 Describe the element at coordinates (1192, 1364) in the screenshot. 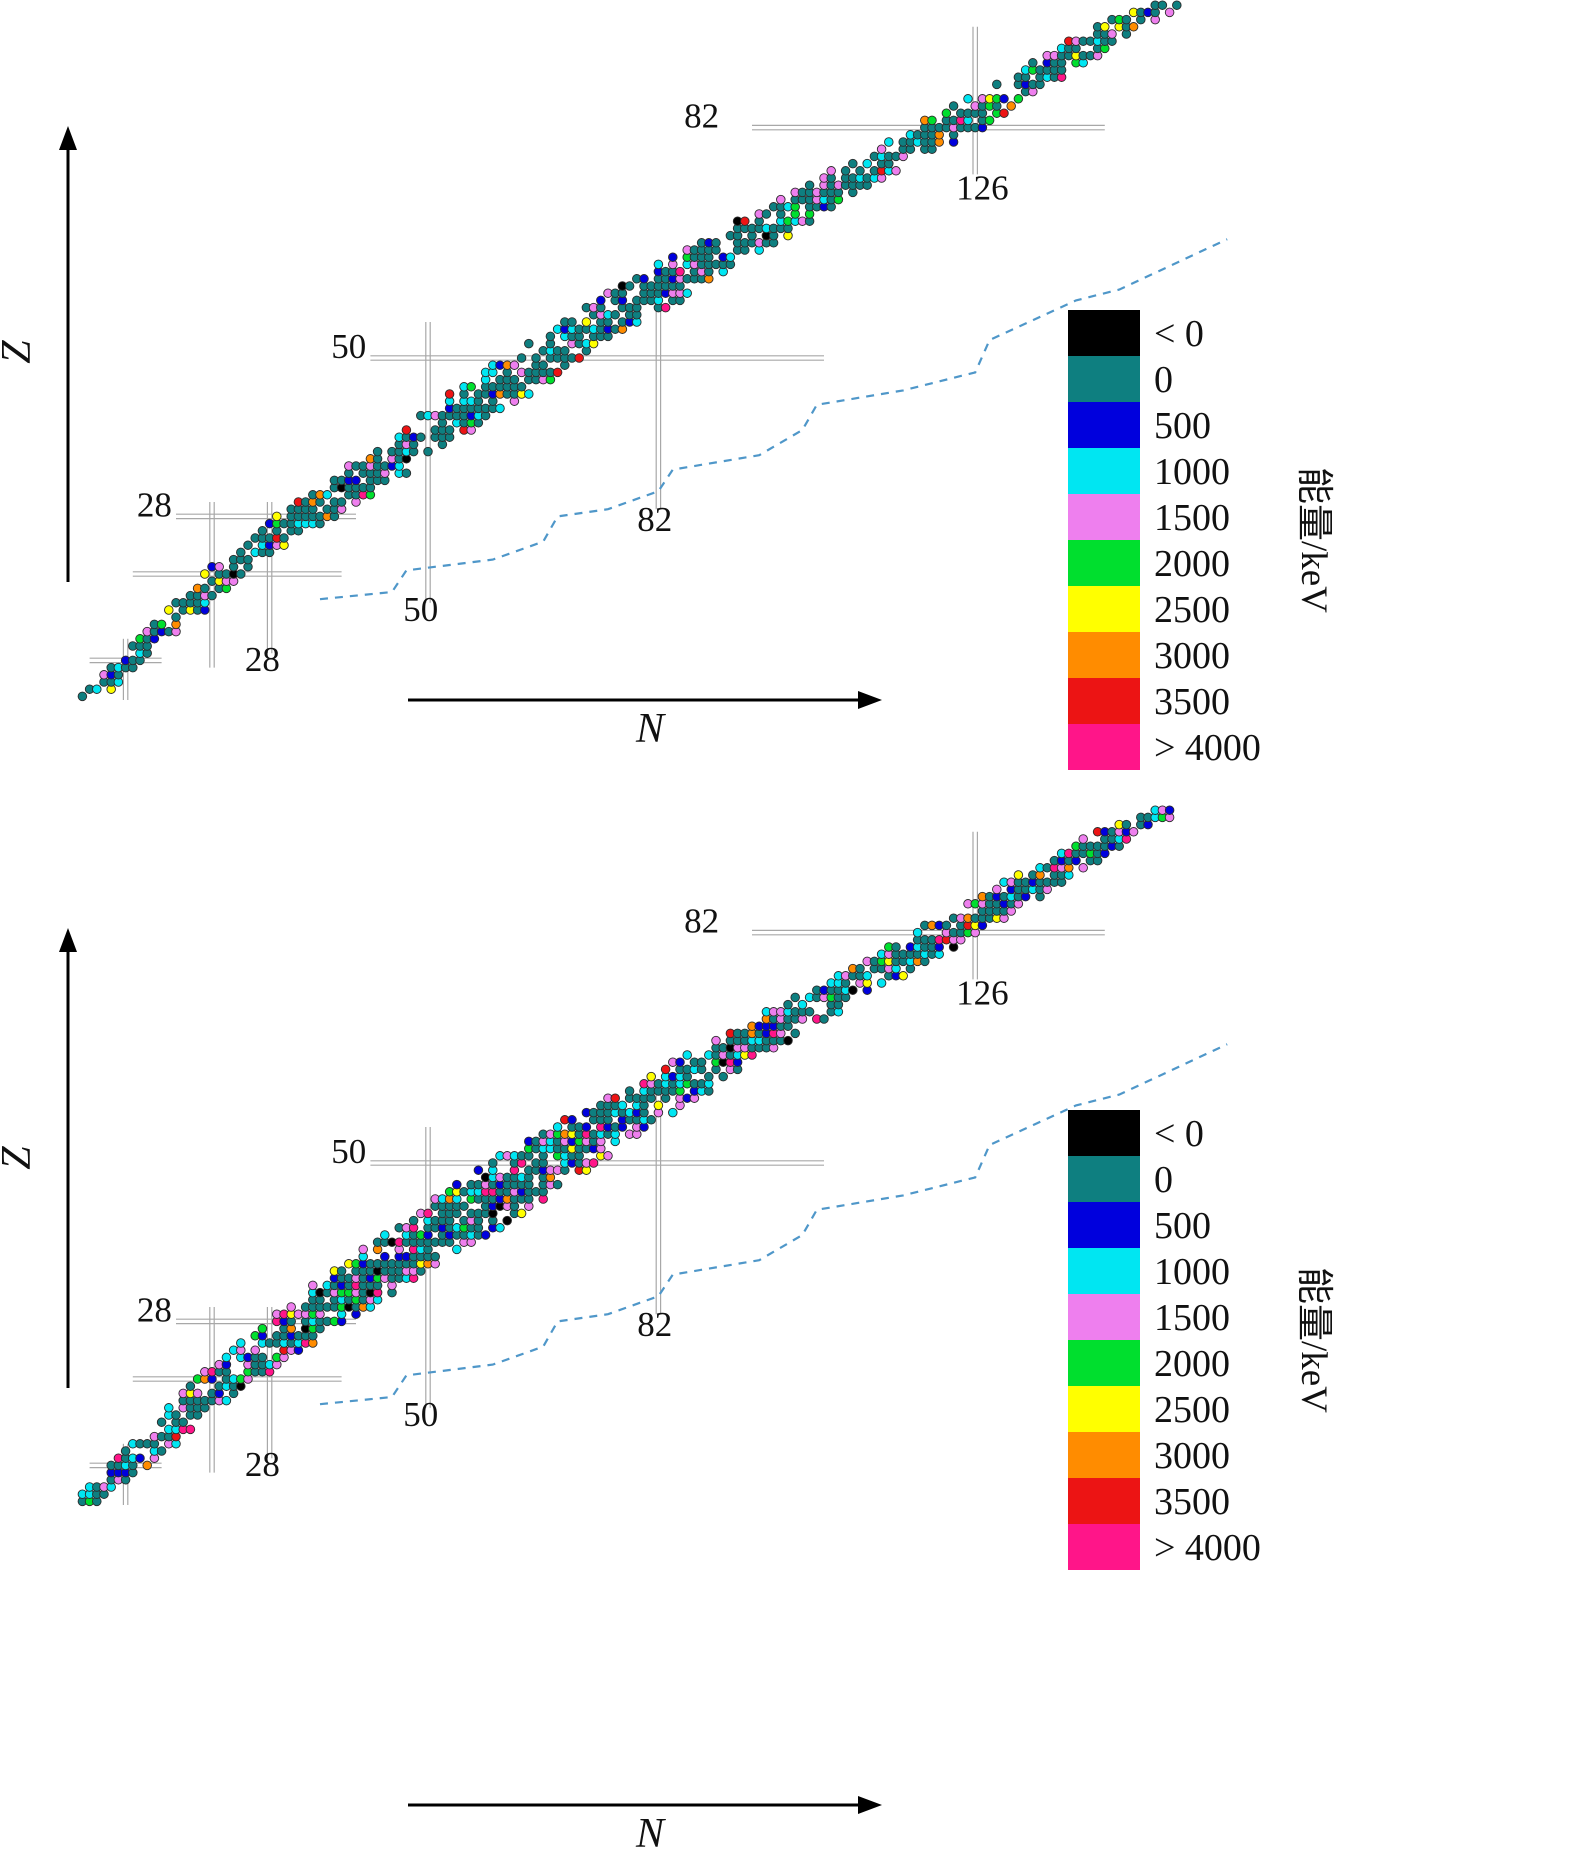

I see `legend-label: 2000` at that location.